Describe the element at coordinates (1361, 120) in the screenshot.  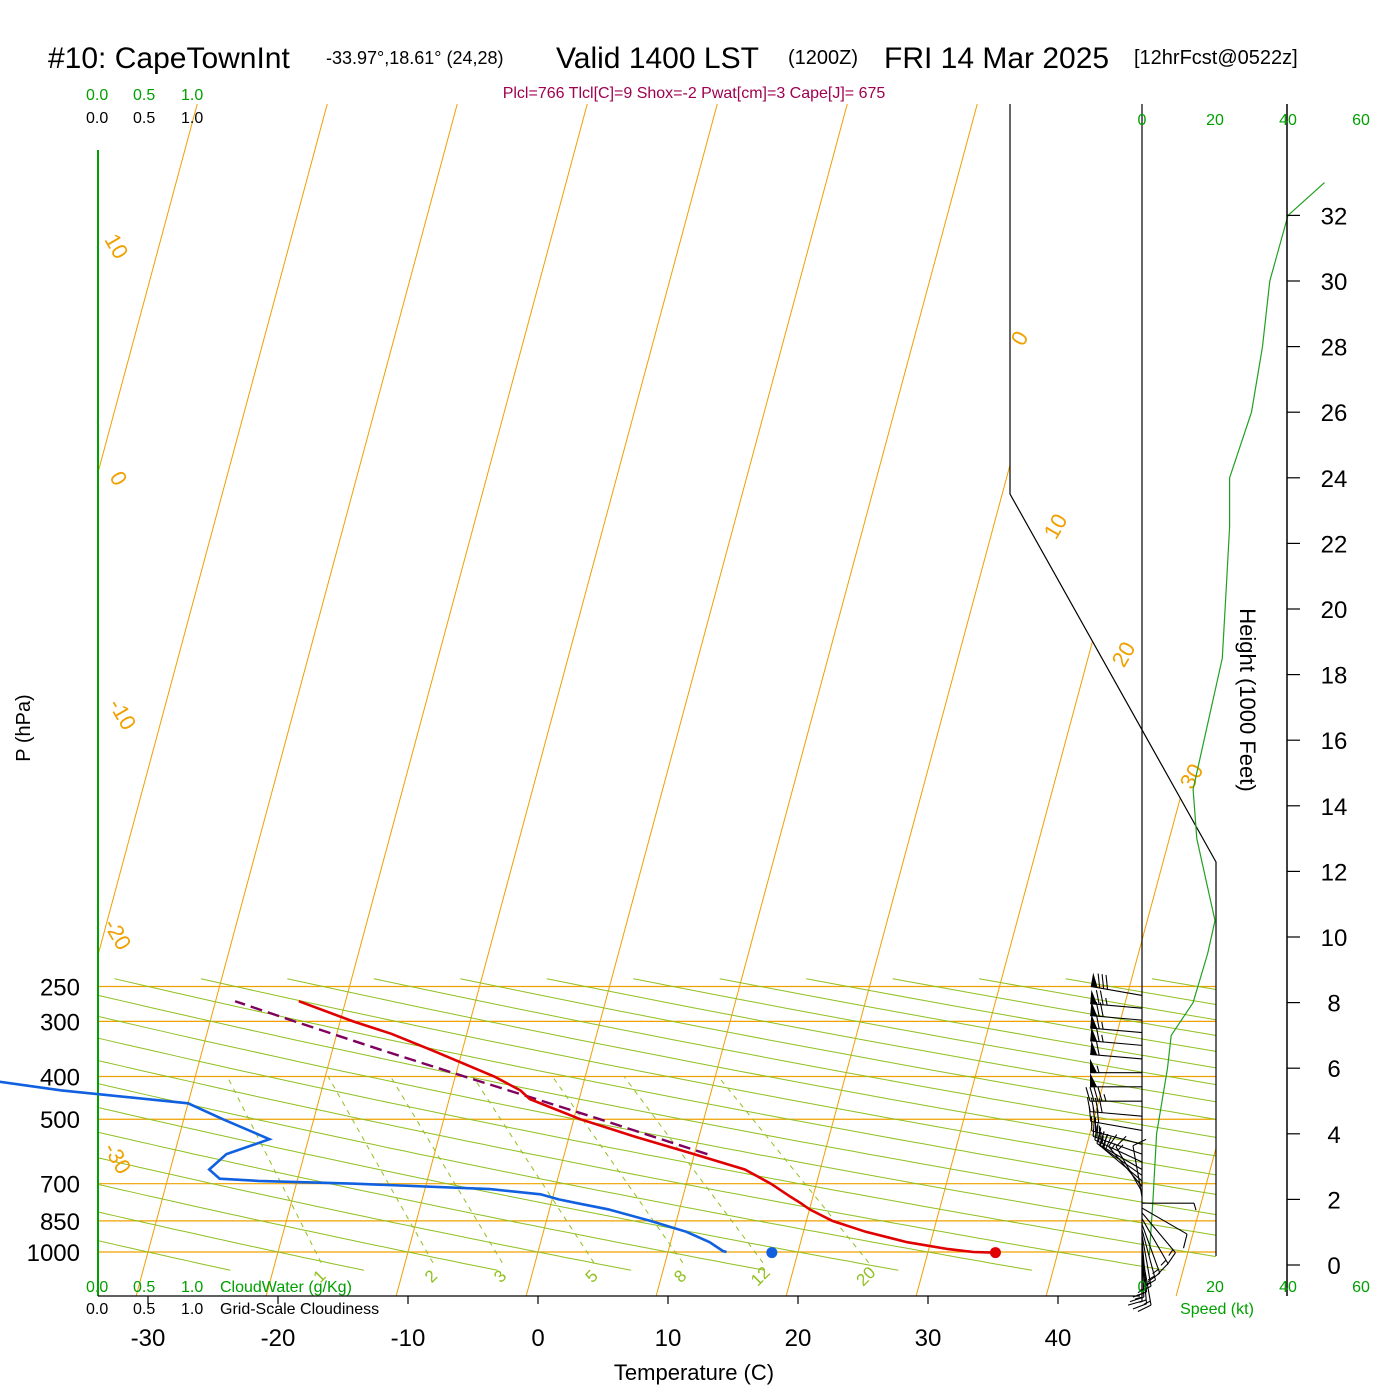
I see `speed-tick-top: 60` at that location.